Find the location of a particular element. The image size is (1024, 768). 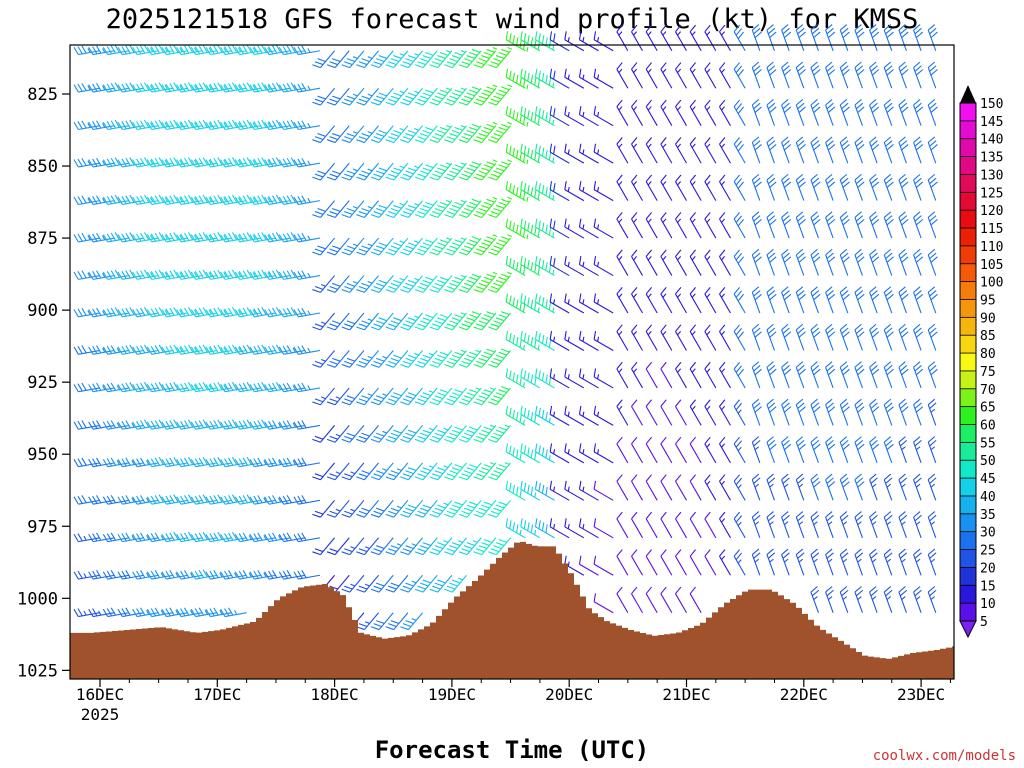

colorbar-label: 115 is located at coordinates (991, 229).